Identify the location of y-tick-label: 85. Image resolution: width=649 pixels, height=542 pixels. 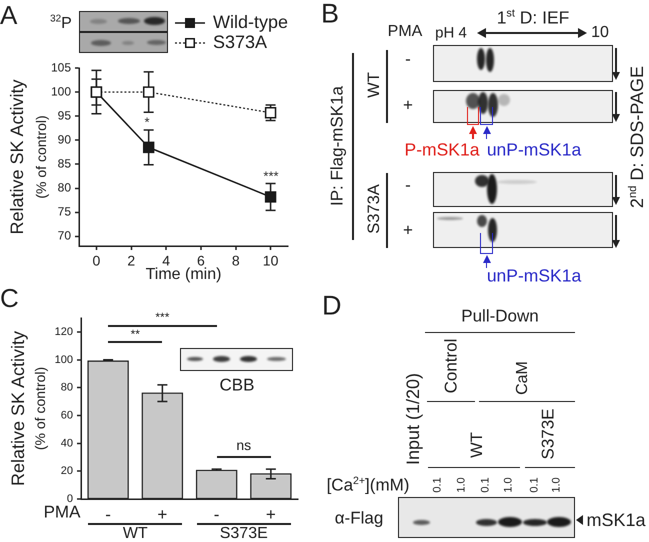
(65, 163).